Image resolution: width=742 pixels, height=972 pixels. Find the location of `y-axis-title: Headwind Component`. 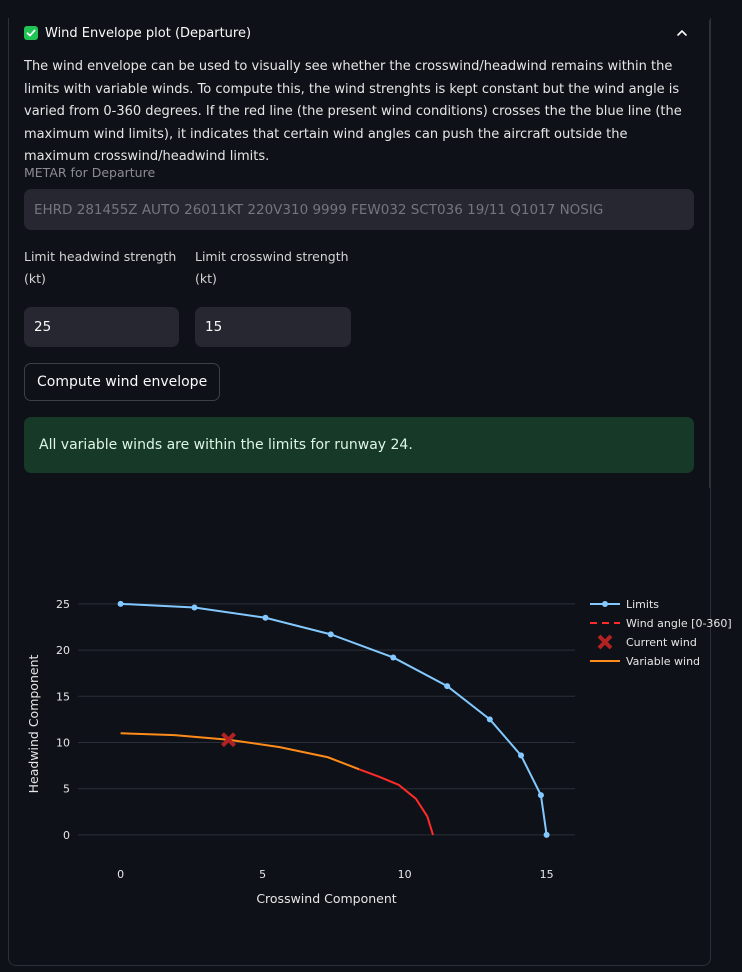

y-axis-title: Headwind Component is located at coordinates (33, 724).